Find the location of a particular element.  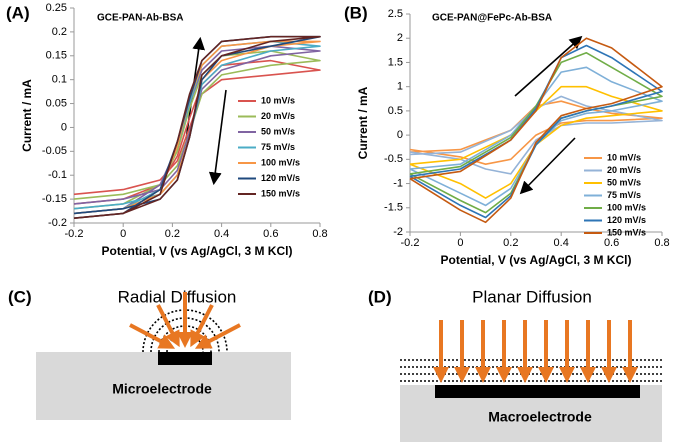

y-tick-label: 2.5 is located at coordinates (395, 14).